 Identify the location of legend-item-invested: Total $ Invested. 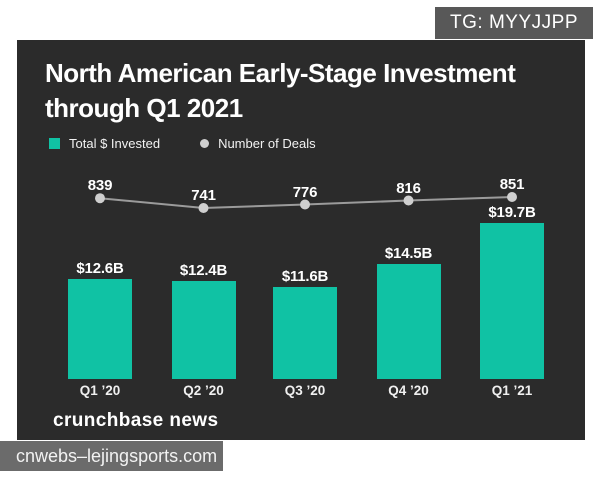
(104, 143).